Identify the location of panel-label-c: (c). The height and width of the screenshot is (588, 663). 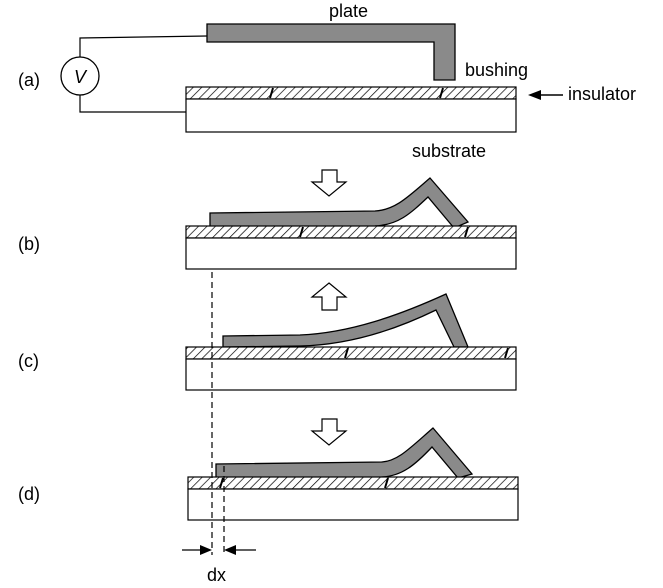
(28, 361).